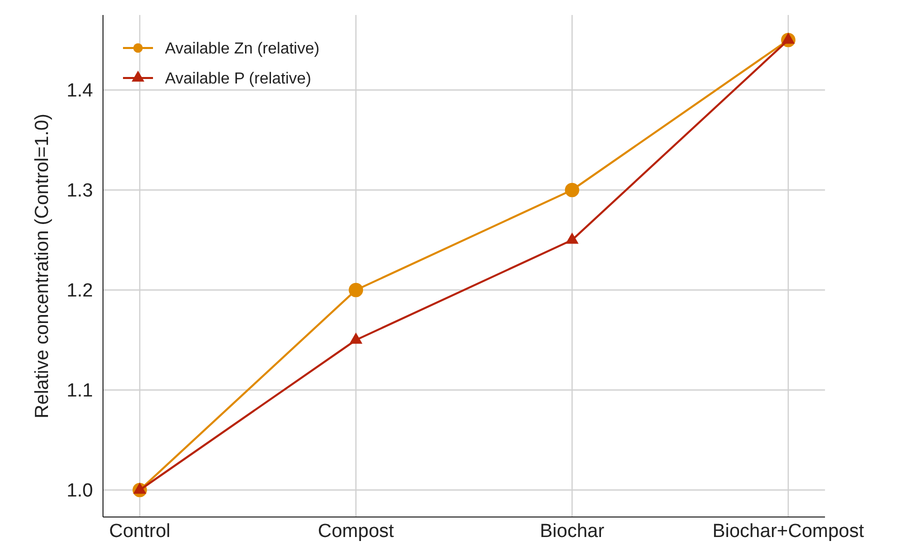  What do you see at coordinates (79, 391) in the screenshot?
I see `y-tick-label: 1.1` at bounding box center [79, 391].